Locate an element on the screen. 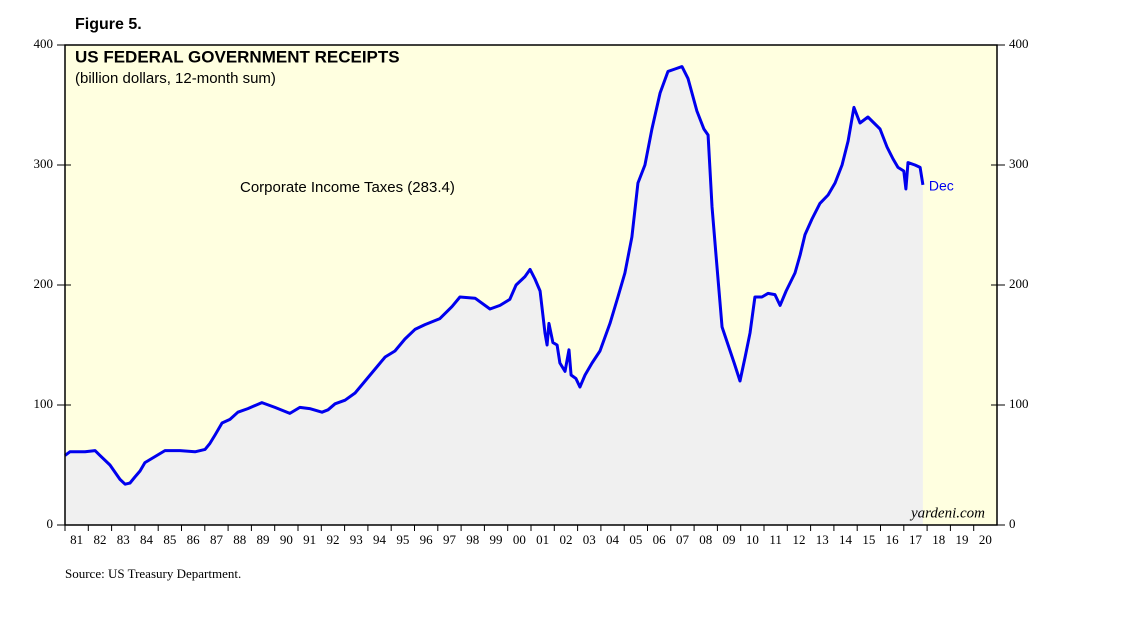 The width and height of the screenshot is (1138, 621). y-tick-label: 400 is located at coordinates (44, 43).